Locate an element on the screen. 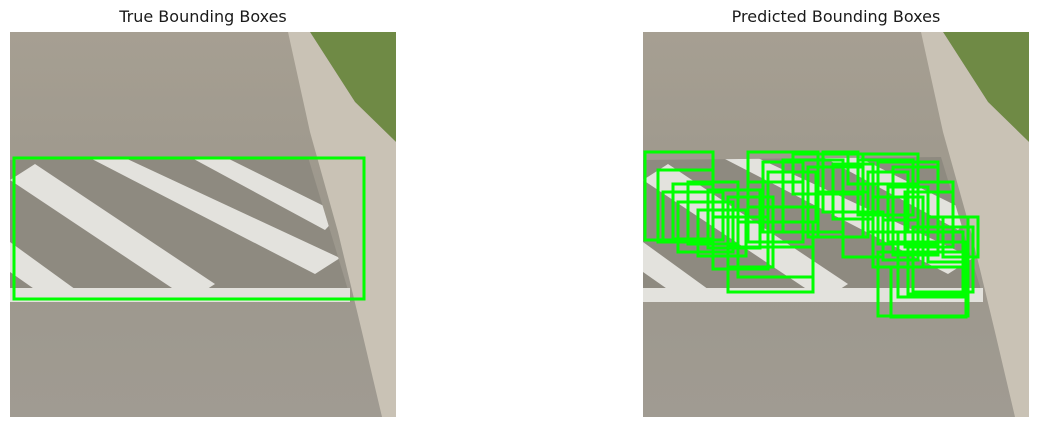 The height and width of the screenshot is (427, 1039). true-bounding-box-group is located at coordinates (189, 228).